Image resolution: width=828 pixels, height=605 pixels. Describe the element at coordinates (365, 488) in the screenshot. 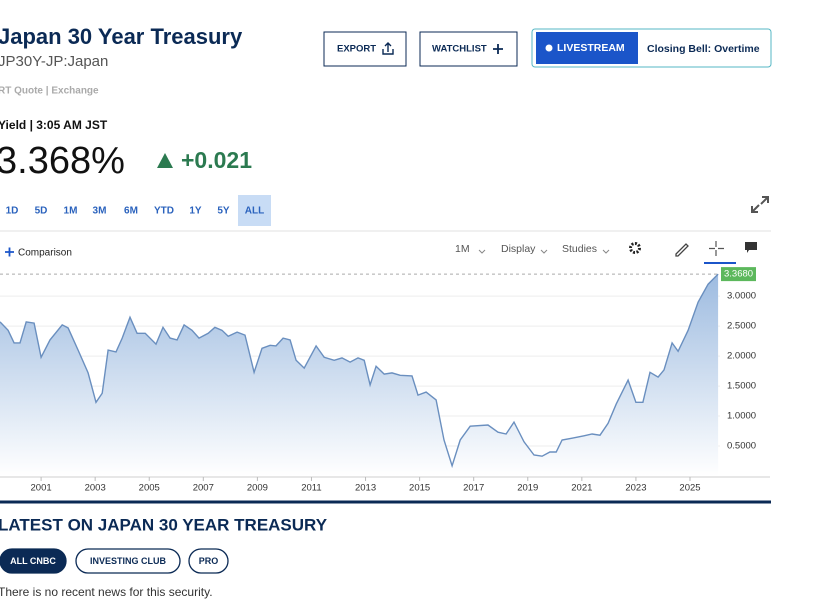

I see `x-tick-label: 2013` at that location.